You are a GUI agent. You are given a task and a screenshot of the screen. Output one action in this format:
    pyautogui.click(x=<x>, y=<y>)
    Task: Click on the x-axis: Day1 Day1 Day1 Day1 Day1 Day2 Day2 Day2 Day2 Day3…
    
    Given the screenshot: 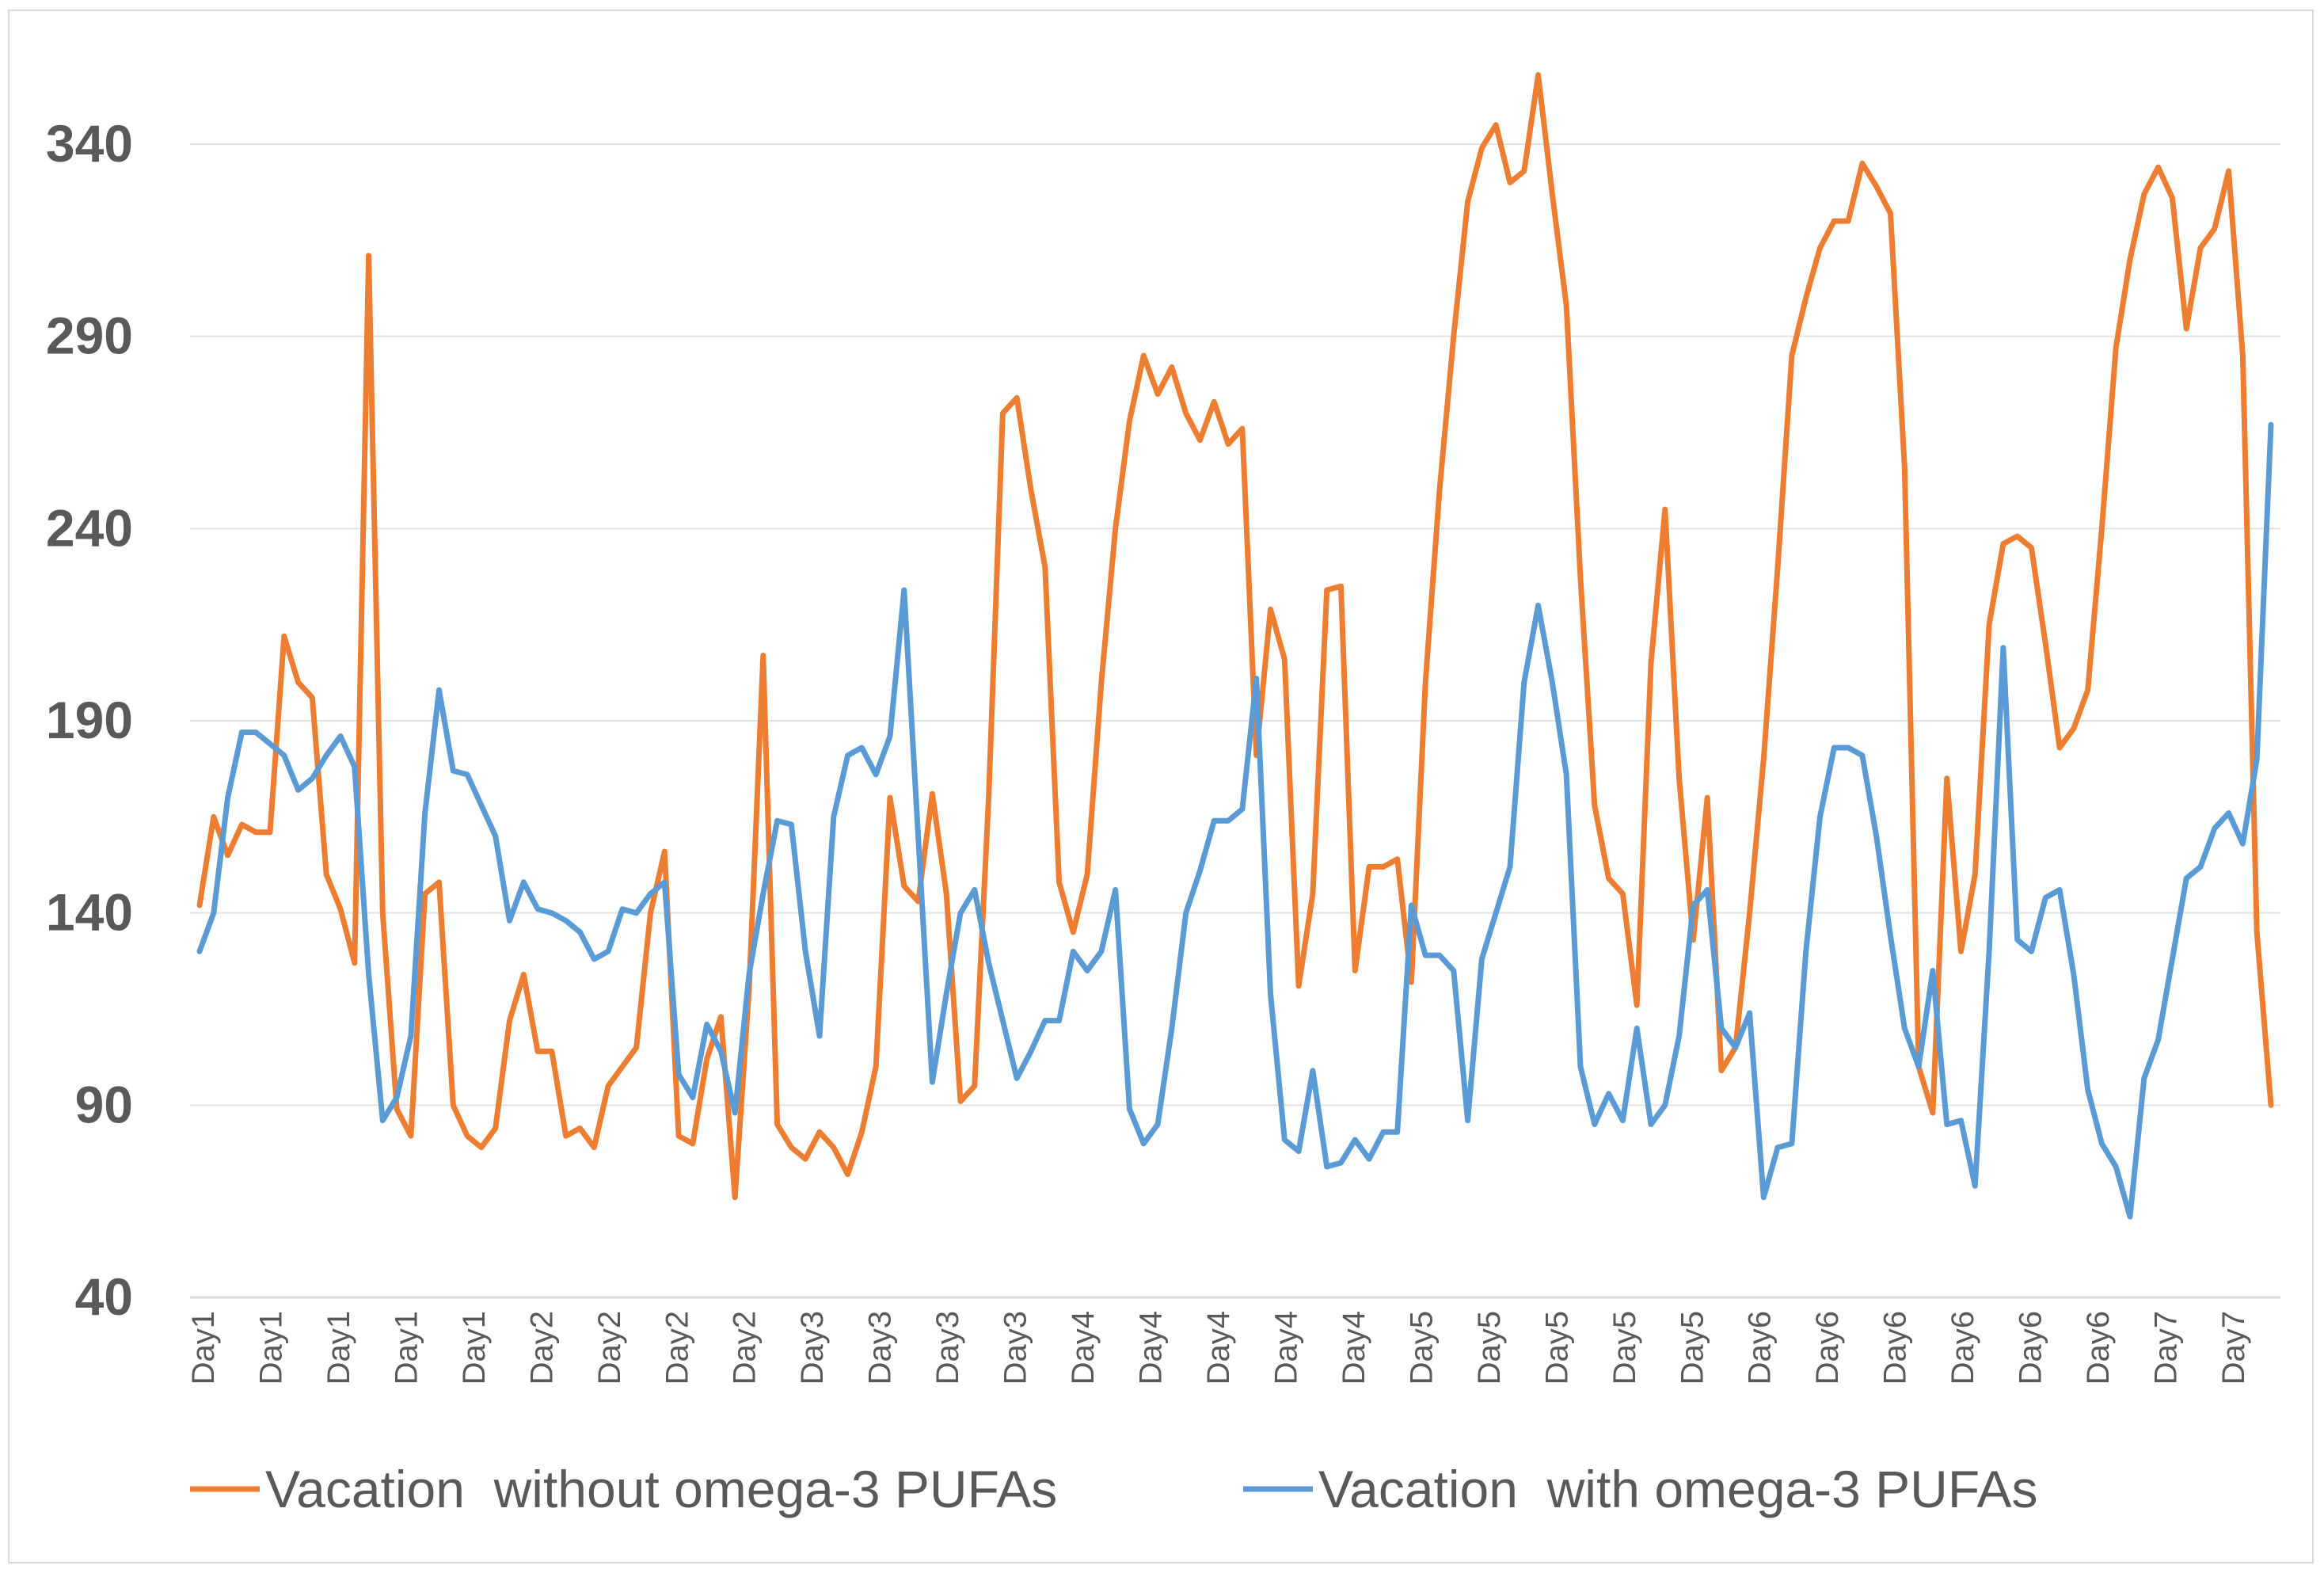 What is the action you would take?
    pyautogui.click(x=1218, y=1347)
    